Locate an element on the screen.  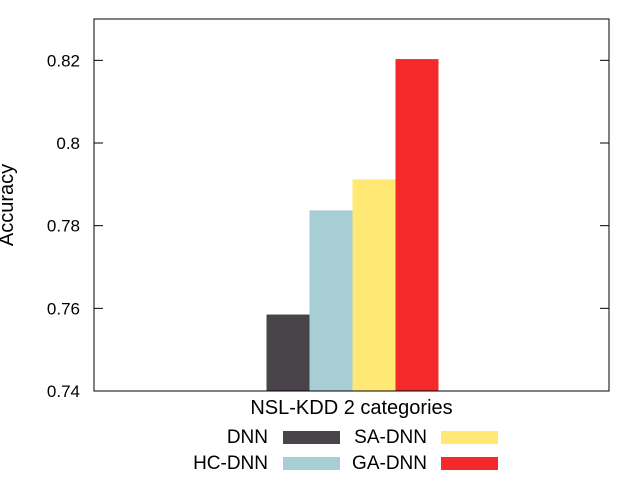
y-tick-label: 0.82 is located at coordinates (63, 60).